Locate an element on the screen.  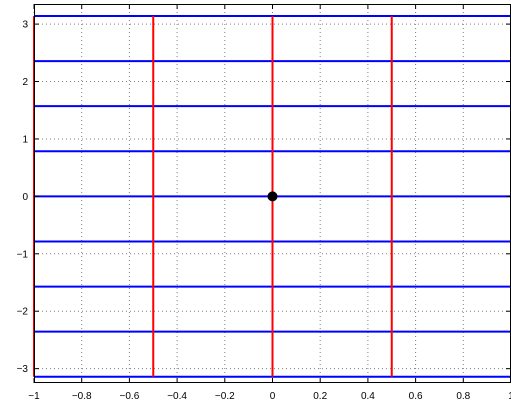
x-tick-labels: −1 −0.8 −0.6 −0.4 −0.2 0 0.2 0.4 0.6 0.8 1 is located at coordinates (269, 396).